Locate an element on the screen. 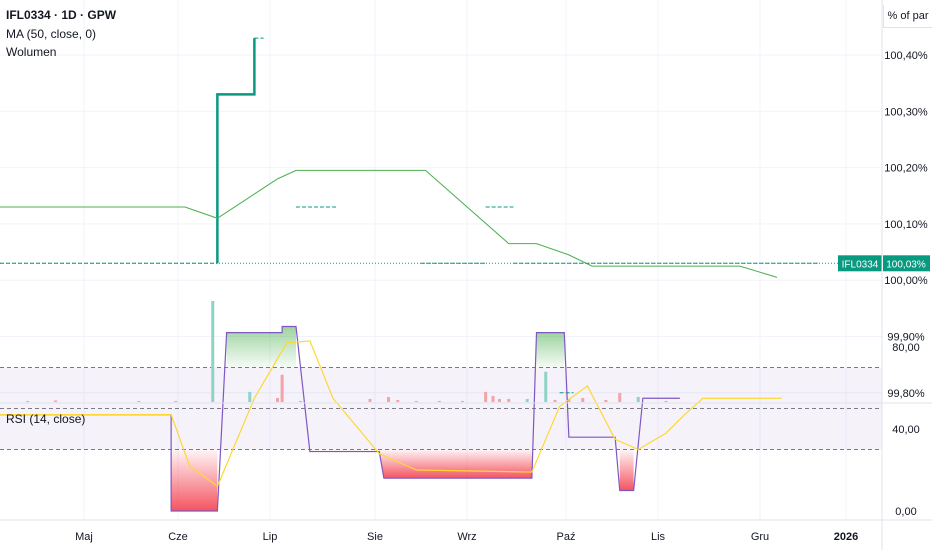  last-price-value-tag is located at coordinates (906, 263).